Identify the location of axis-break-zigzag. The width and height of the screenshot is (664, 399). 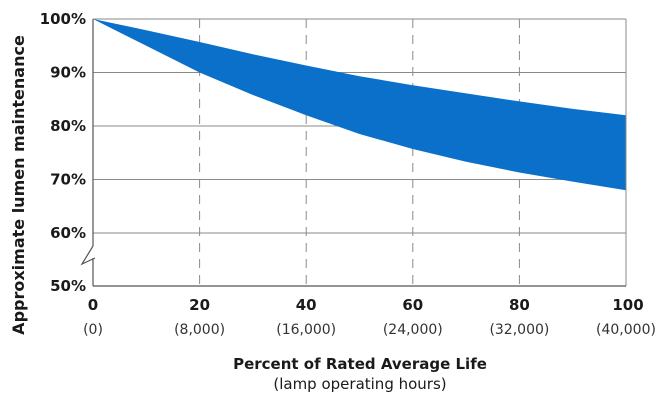
(88, 255).